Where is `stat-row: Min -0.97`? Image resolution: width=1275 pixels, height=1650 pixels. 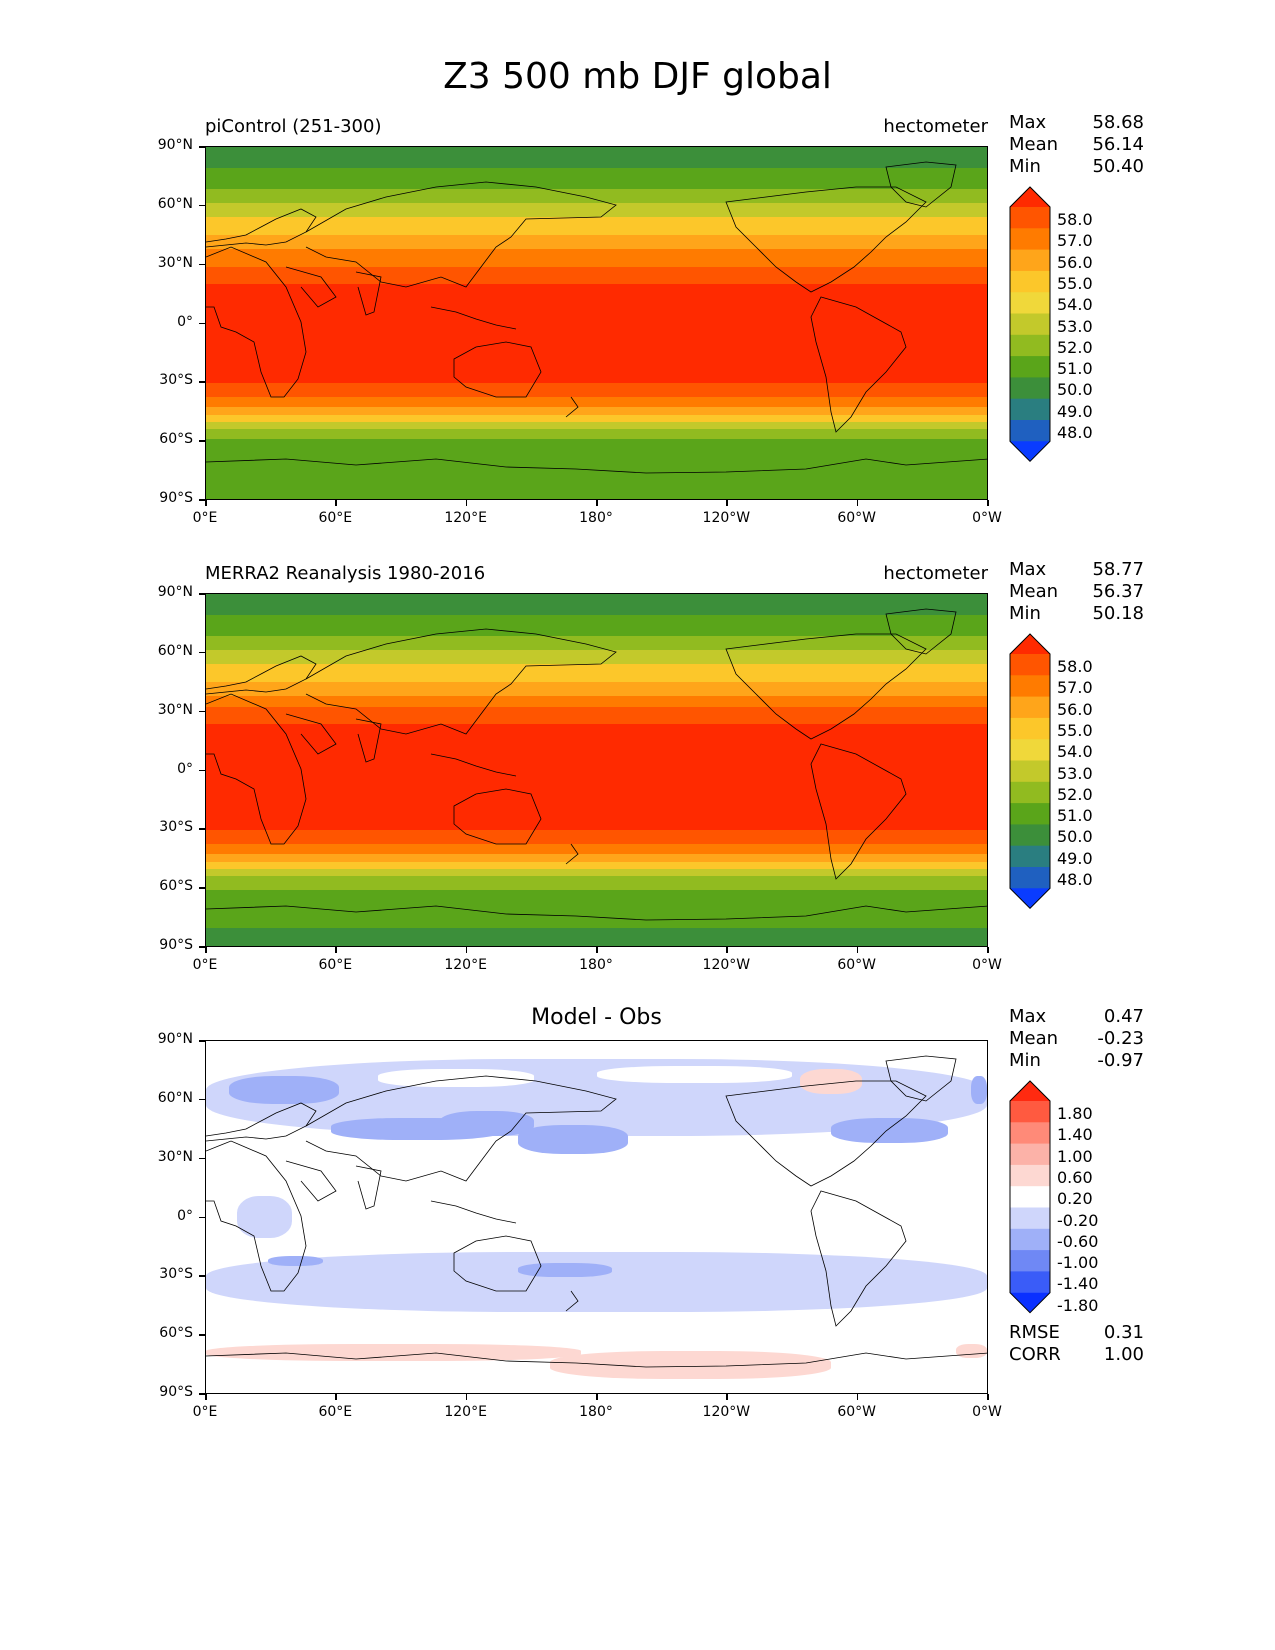 stat-row: Min -0.97 is located at coordinates (1076, 1061).